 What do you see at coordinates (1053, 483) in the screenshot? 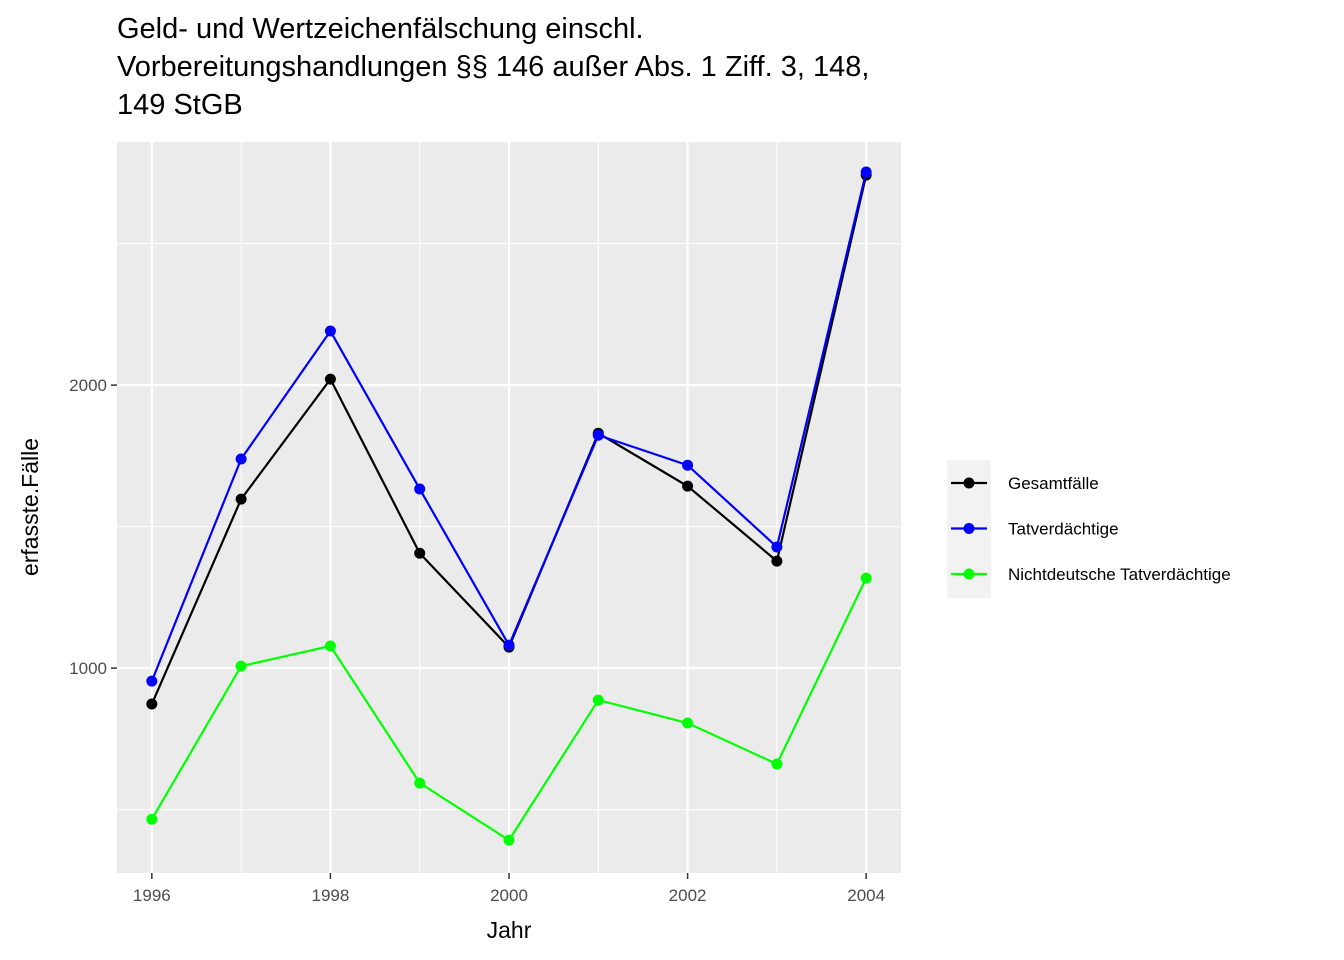
I see `legend-label: Gesamtfälle` at bounding box center [1053, 483].